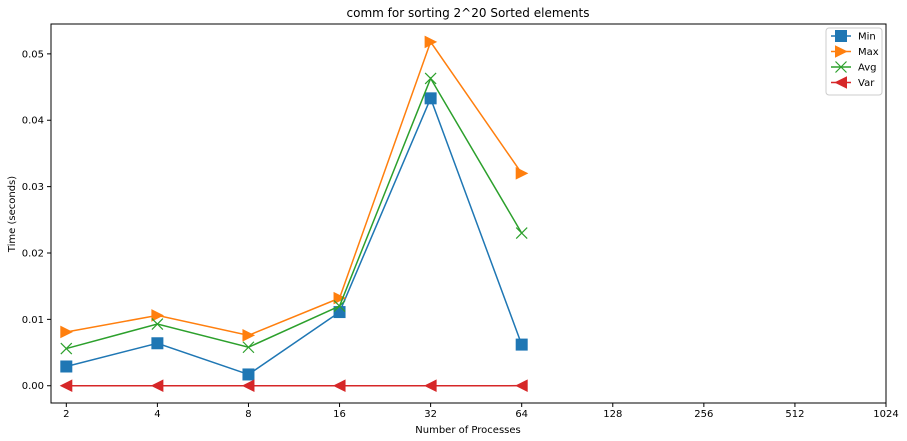 This screenshot has width=907, height=441. What do you see at coordinates (33, 386) in the screenshot?
I see `y-tick-label: 0.00` at bounding box center [33, 386].